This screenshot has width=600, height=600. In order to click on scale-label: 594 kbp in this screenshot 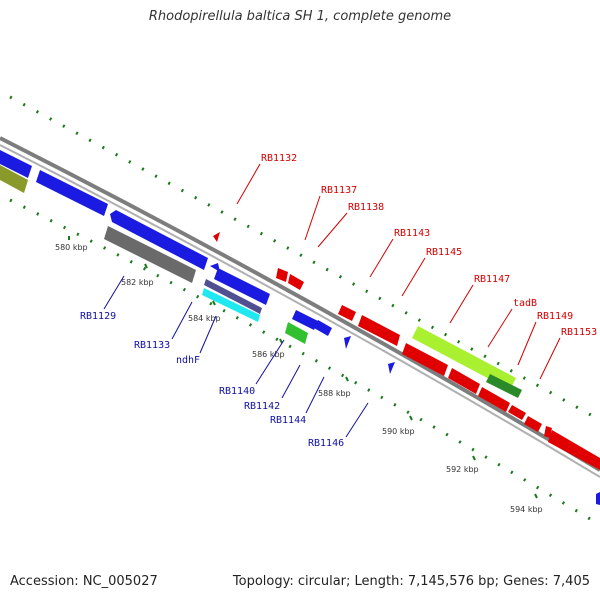, I will do `click(526, 509)`.